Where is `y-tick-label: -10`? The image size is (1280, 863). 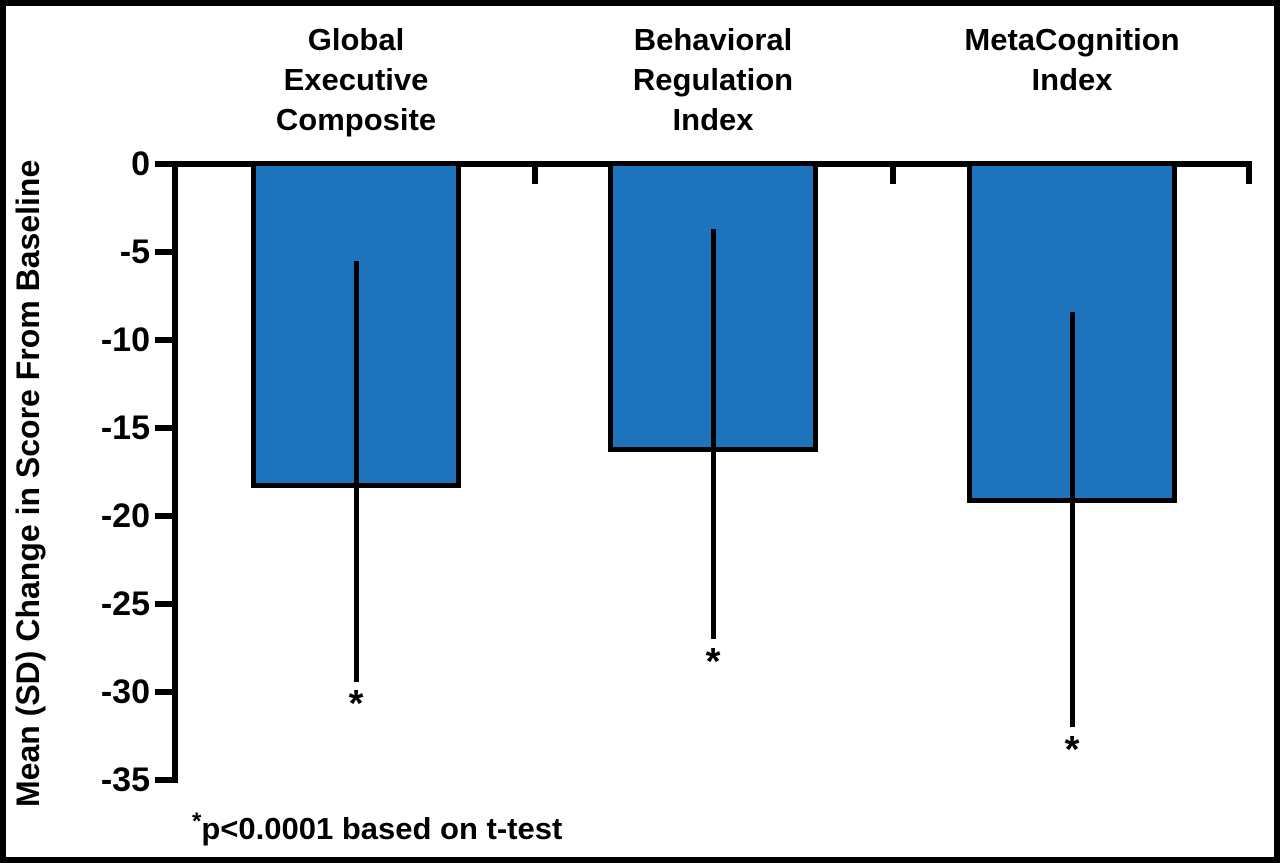 y-tick-label: -10 is located at coordinates (125, 340).